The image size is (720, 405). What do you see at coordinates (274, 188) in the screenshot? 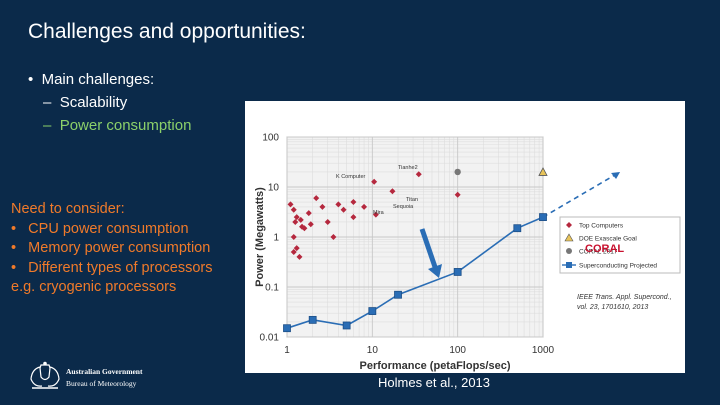
I see `y-tick-label: 10` at bounding box center [274, 188].